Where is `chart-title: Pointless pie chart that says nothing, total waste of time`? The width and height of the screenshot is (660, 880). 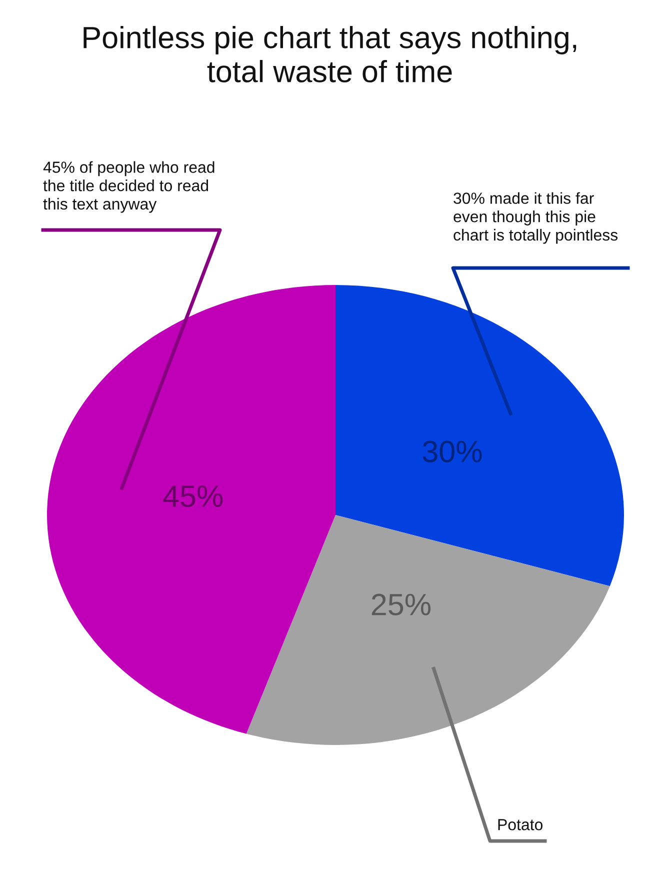
chart-title: Pointless pie chart that says nothing, total waste of time is located at coordinates (330, 54).